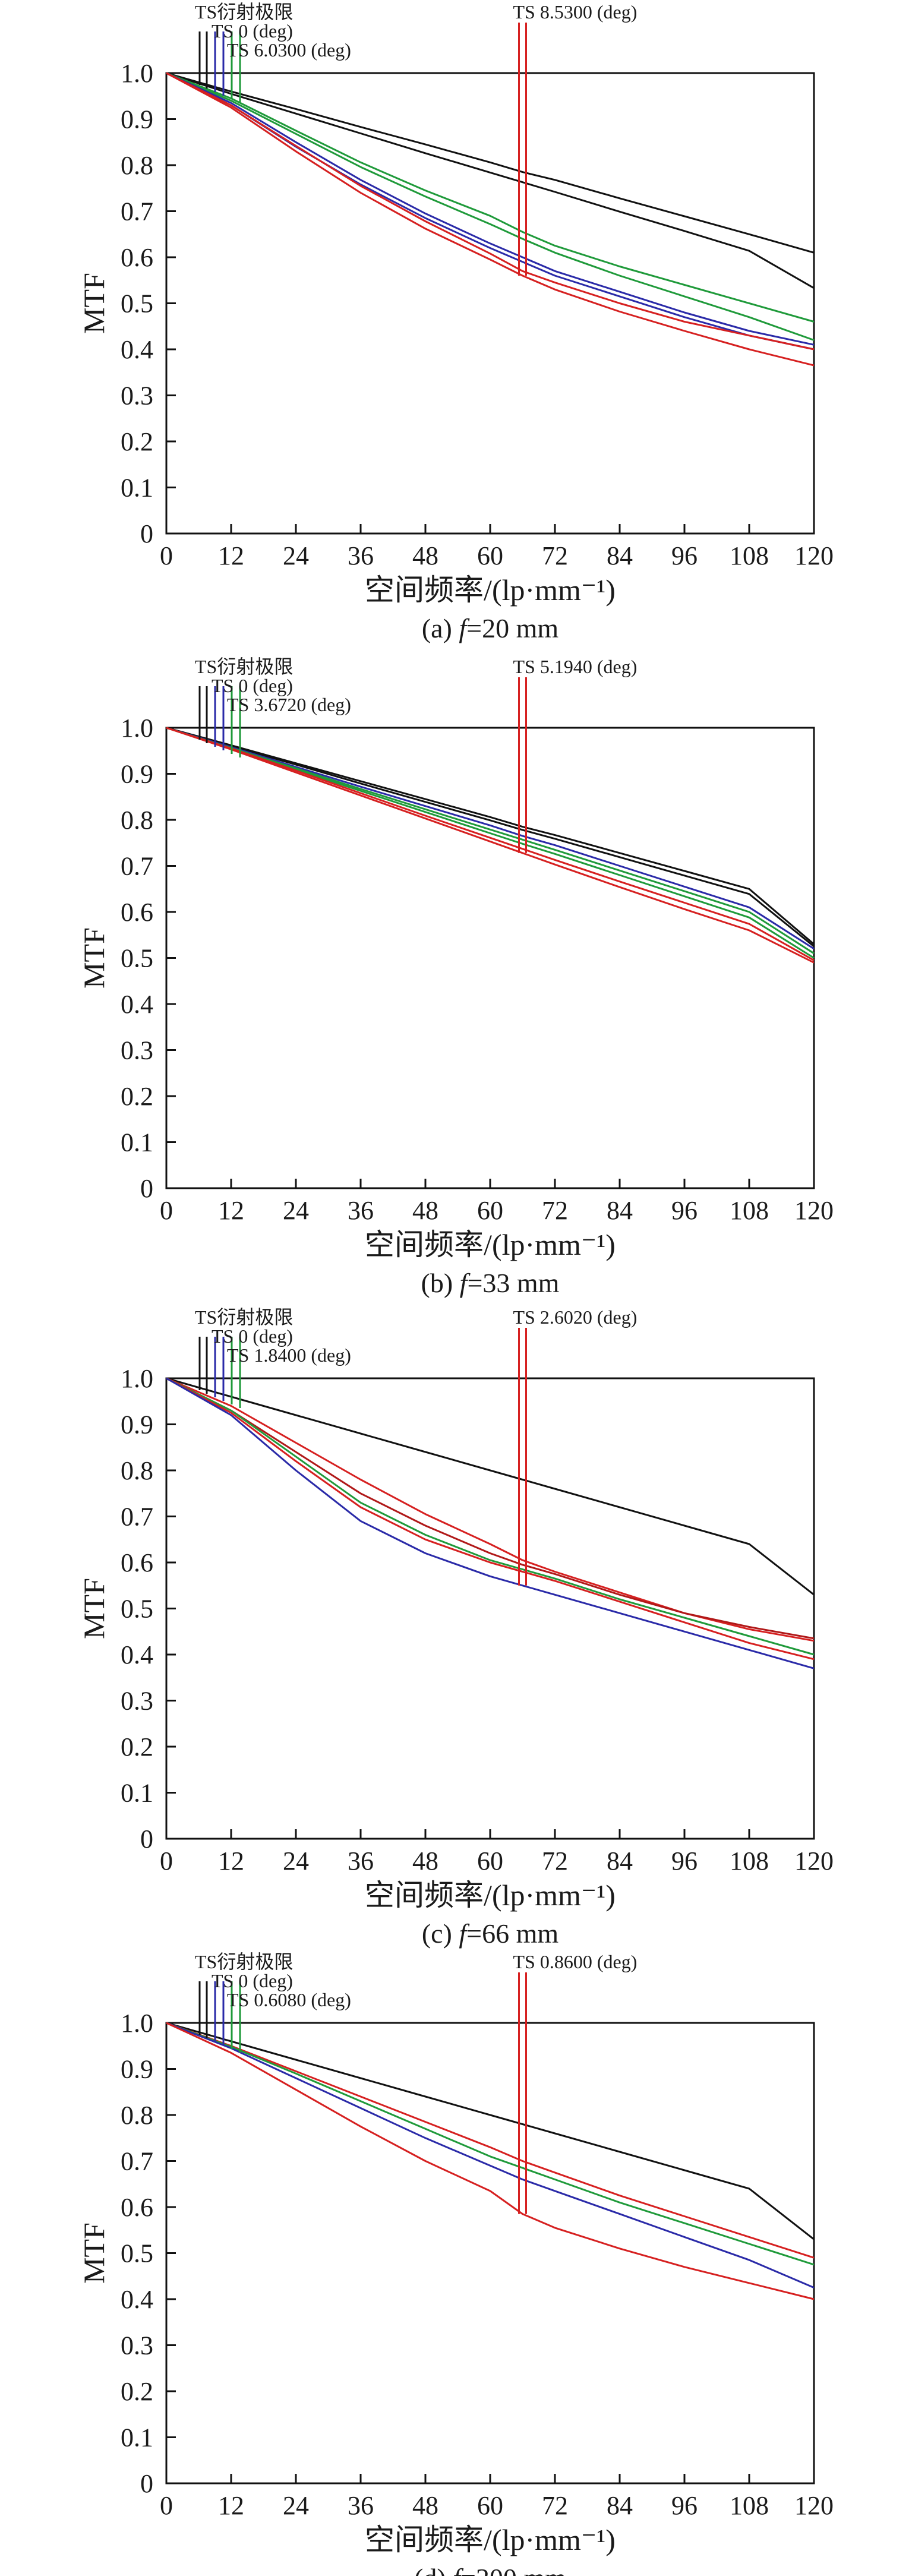 The width and height of the screenshot is (912, 2576). I want to click on x-tick-label: 0, so click(166, 1210).